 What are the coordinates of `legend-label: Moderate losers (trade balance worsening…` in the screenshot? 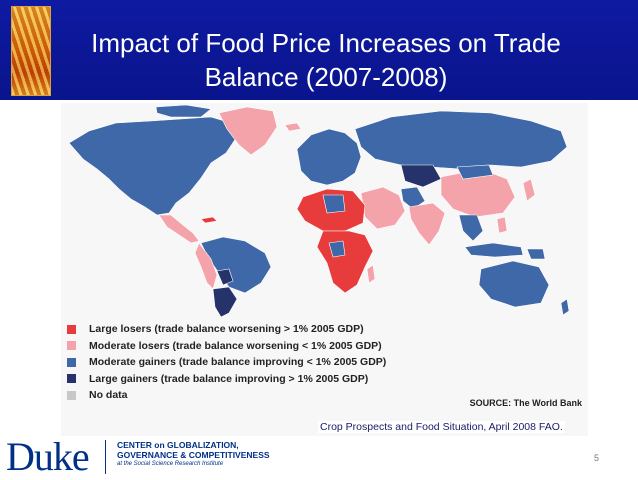 It's located at (235, 345).